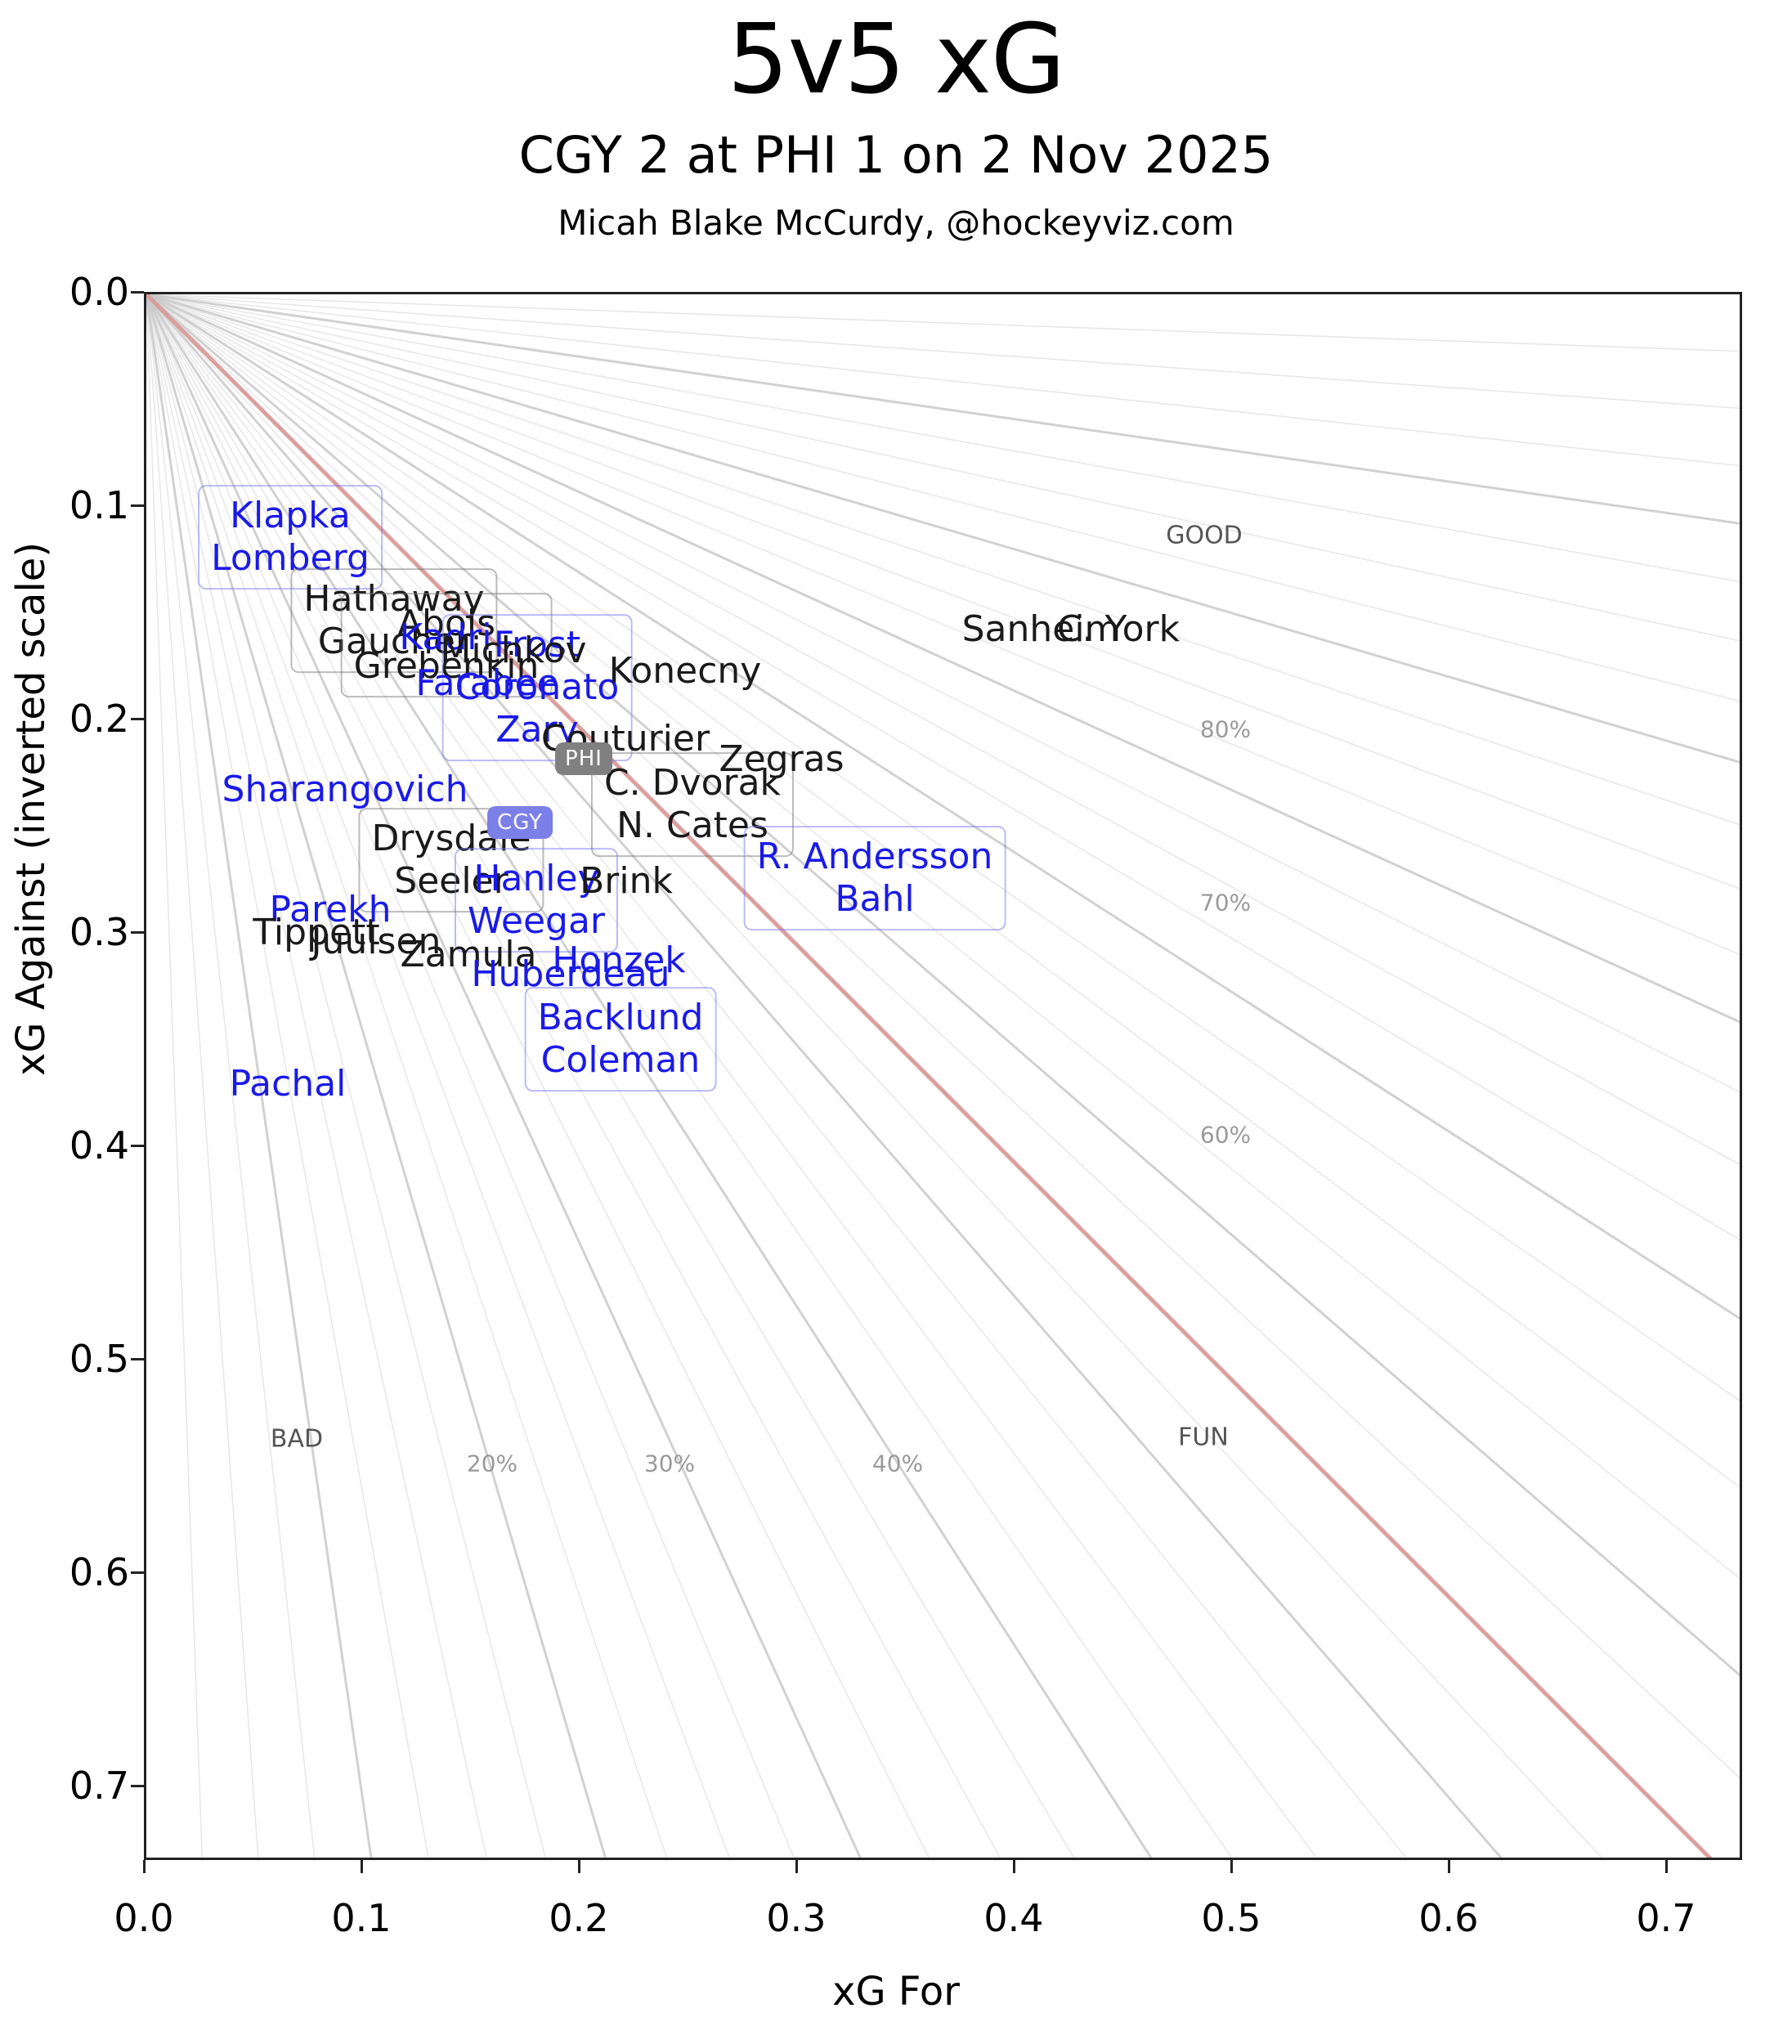 The image size is (1792, 2044). What do you see at coordinates (797, 1918) in the screenshot?
I see `x-tick-label: 0.3` at bounding box center [797, 1918].